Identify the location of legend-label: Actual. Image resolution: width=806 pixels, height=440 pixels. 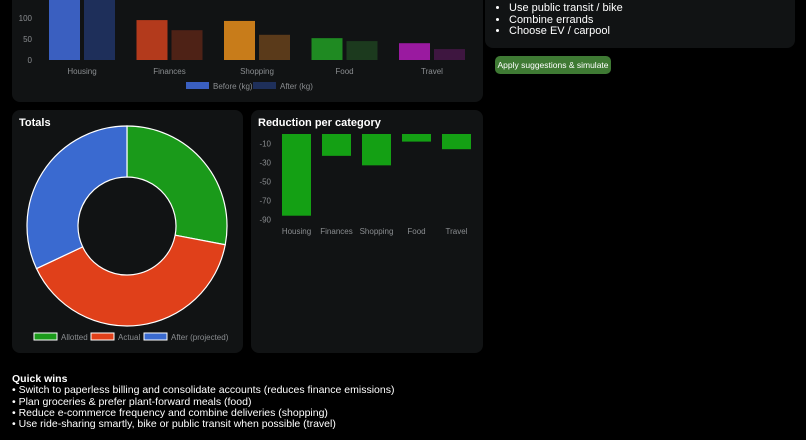
(129, 337).